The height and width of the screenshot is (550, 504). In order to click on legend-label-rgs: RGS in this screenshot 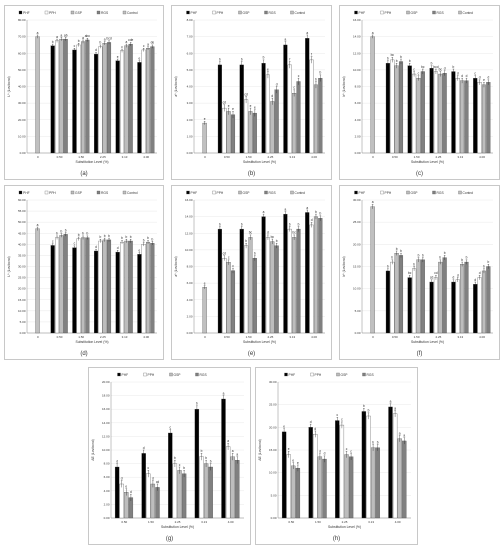, I will do `click(105, 193)`.